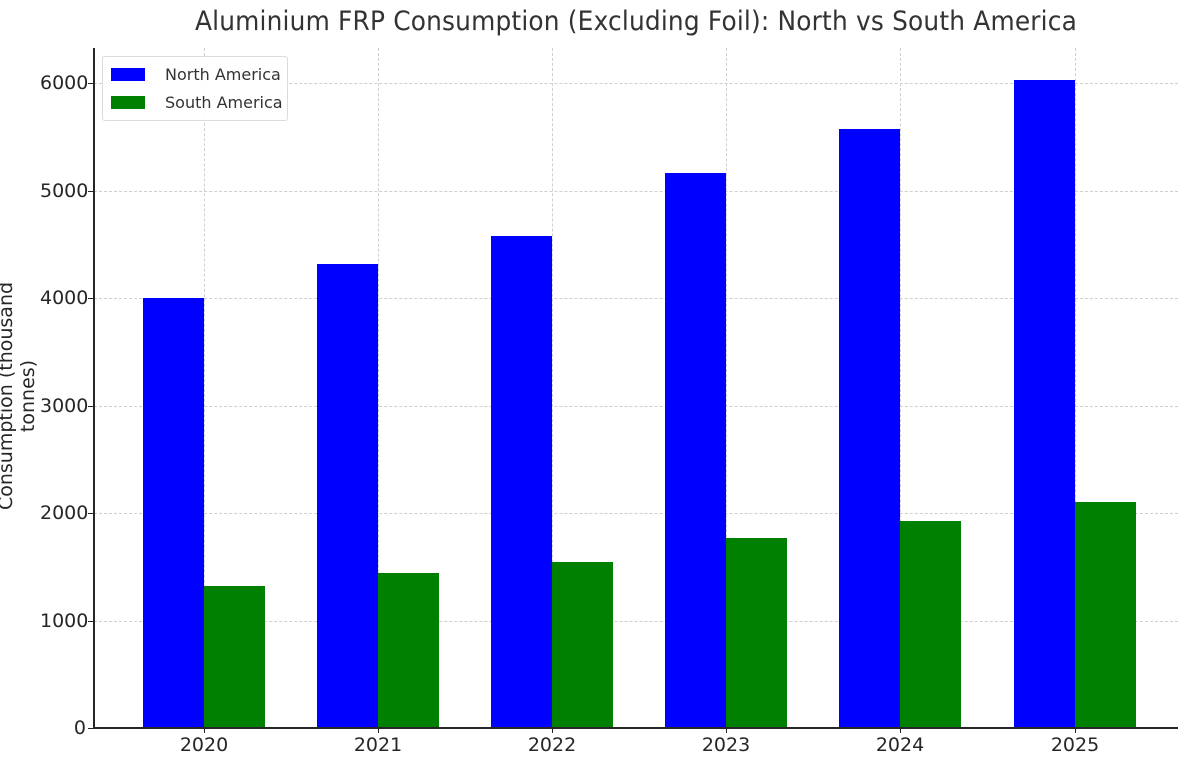 The image size is (1178, 765). Describe the element at coordinates (204, 745) in the screenshot. I see `x-tick-label: 2020` at that location.